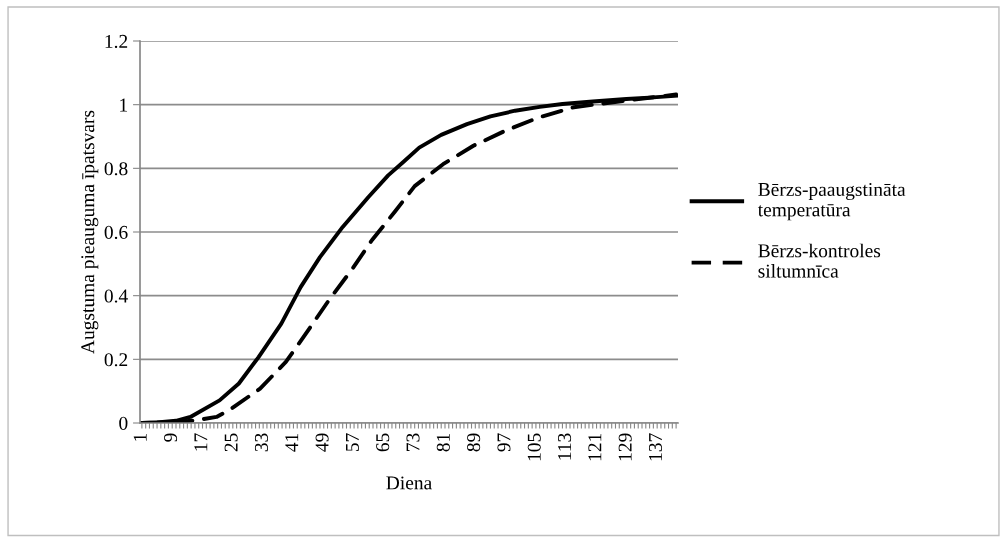 The height and width of the screenshot is (542, 1006). What do you see at coordinates (124, 105) in the screenshot?
I see `y-tick-label: 1` at bounding box center [124, 105].